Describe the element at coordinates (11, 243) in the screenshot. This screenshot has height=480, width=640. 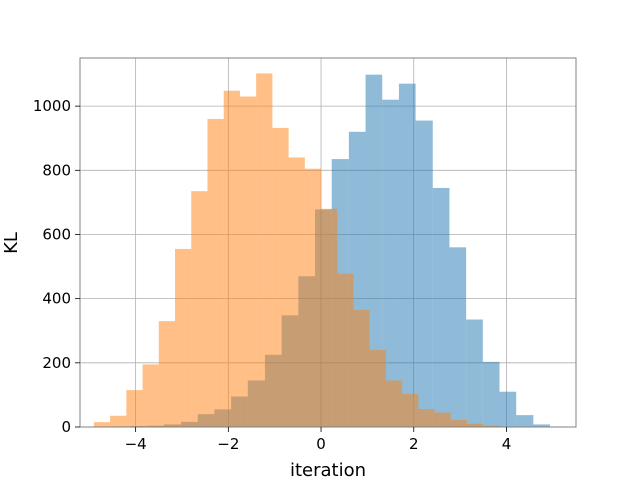
I see `y-axis-label: KL` at that location.